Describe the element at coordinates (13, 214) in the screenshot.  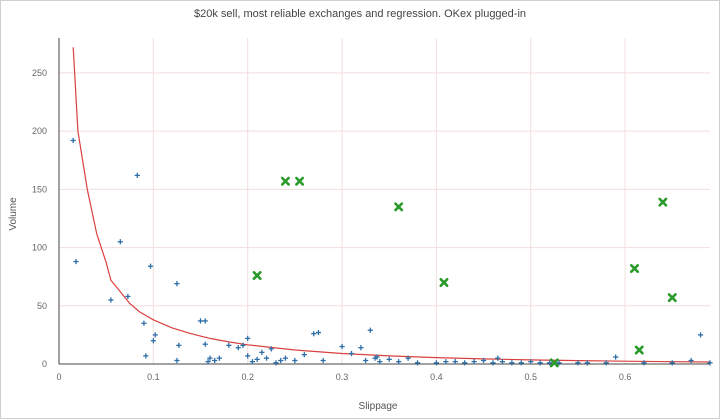
I see `y-axis-label: Volume` at that location.